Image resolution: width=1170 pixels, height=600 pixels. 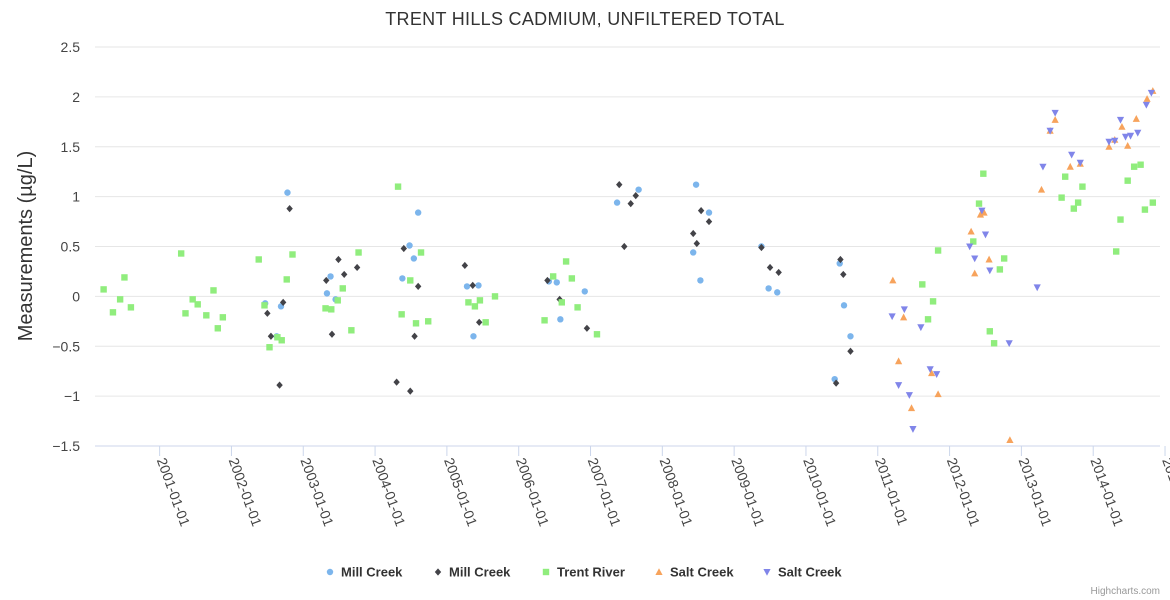 I want to click on credits-link: Highcharts.com, so click(x=1125, y=591).